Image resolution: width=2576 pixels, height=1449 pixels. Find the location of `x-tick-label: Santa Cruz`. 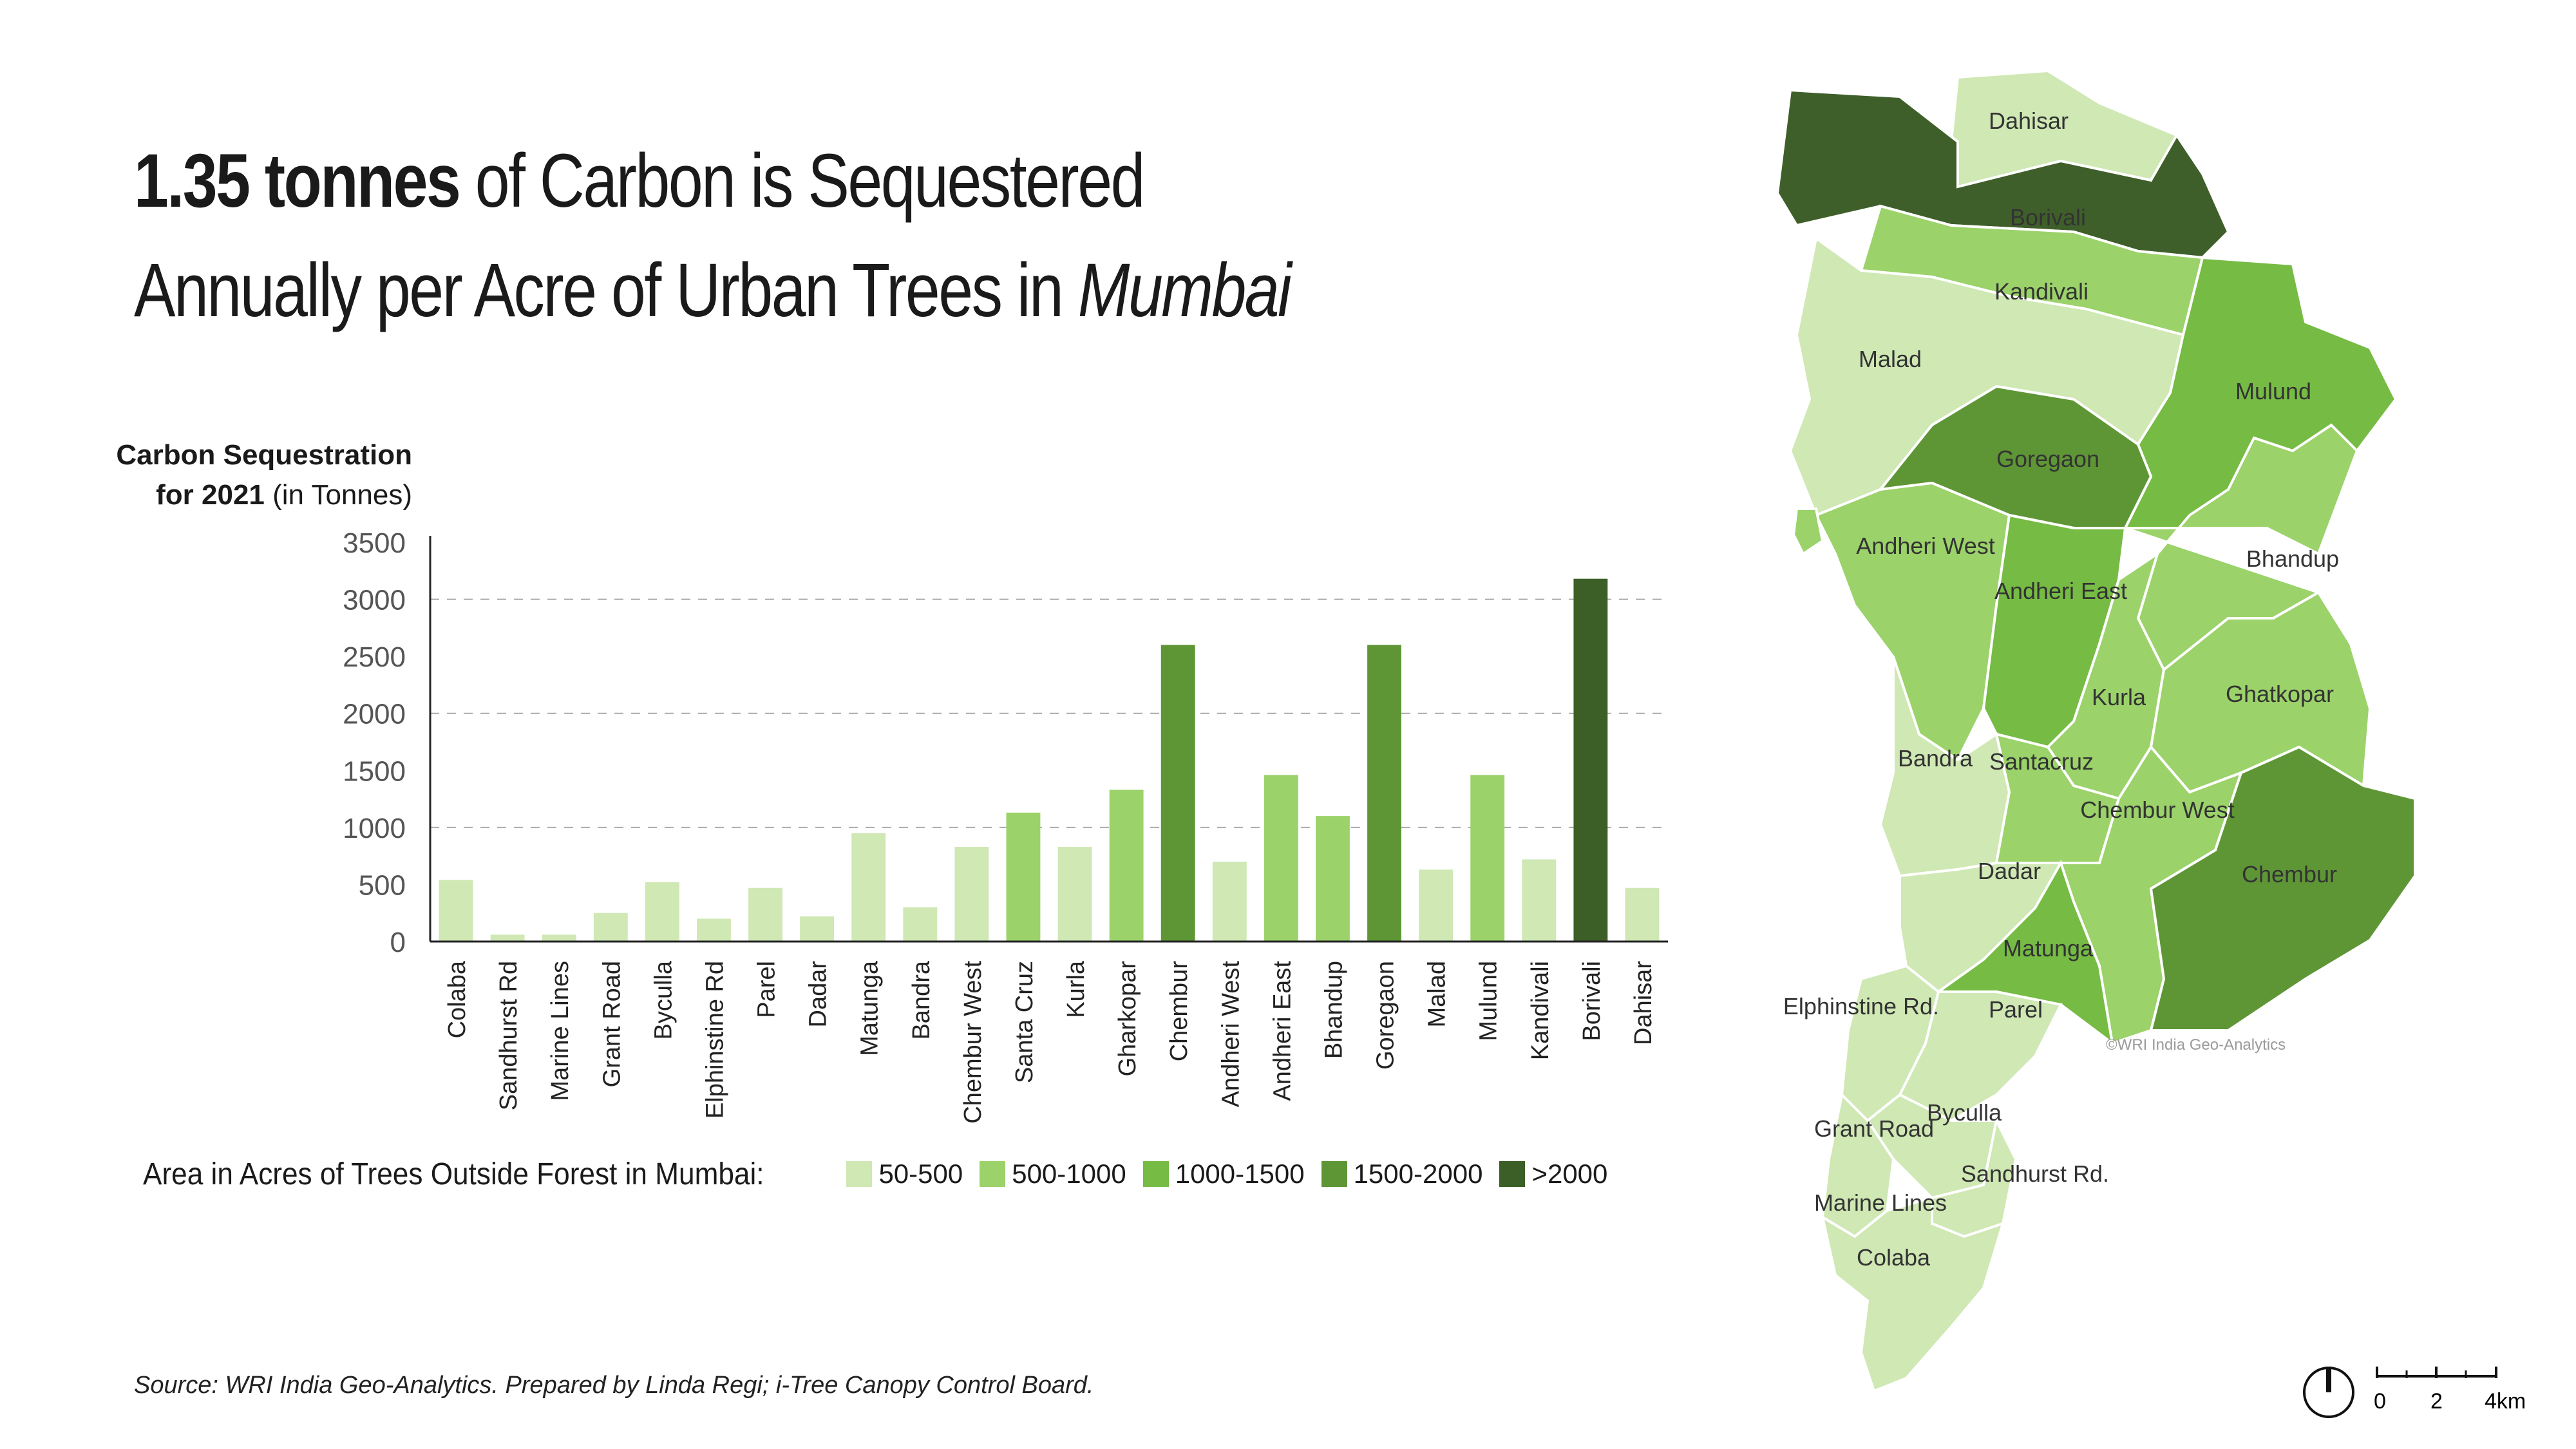

x-tick-label: Santa Cruz is located at coordinates (1025, 1022).